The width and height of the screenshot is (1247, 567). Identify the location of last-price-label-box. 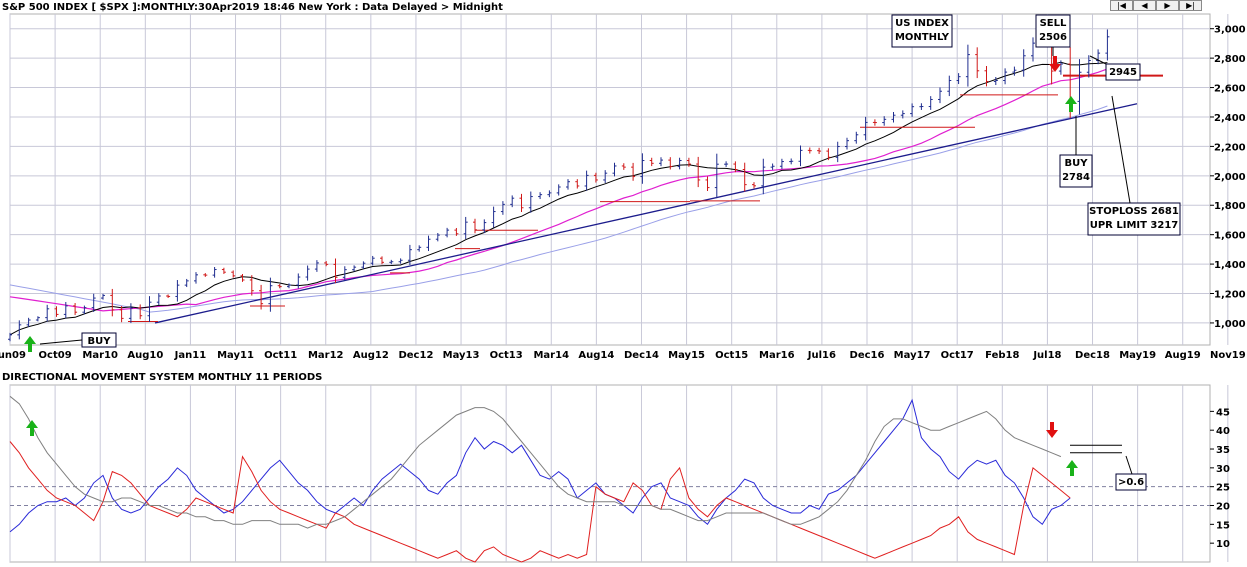
(1123, 72).